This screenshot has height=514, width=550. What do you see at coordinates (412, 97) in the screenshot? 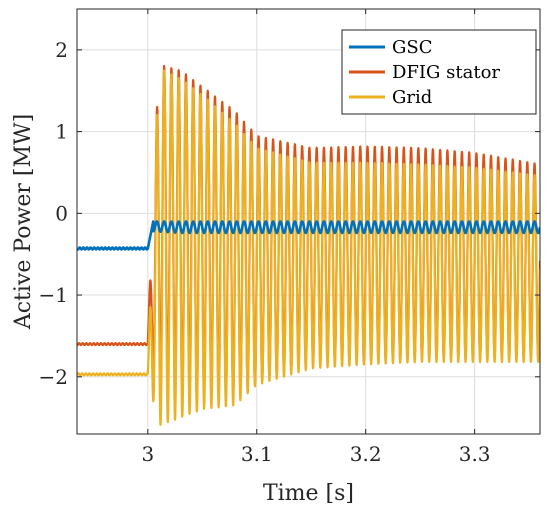
I see `legend-label: Grid` at bounding box center [412, 97].